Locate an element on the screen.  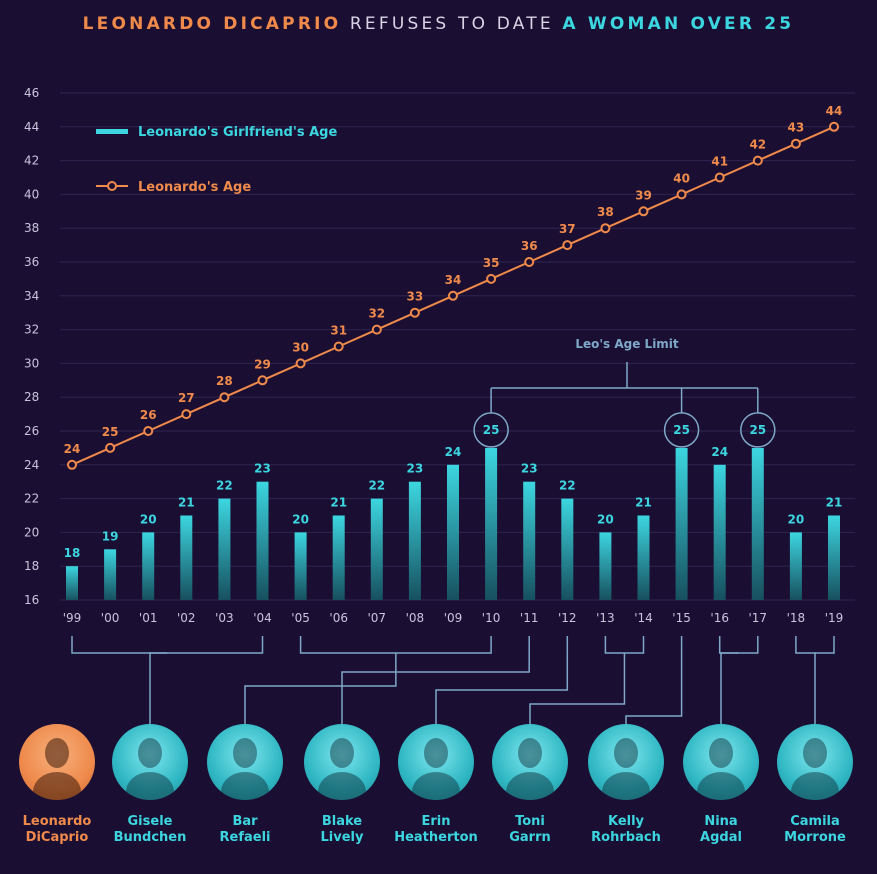
person-name: Gisele Bundchen is located at coordinates (150, 830).